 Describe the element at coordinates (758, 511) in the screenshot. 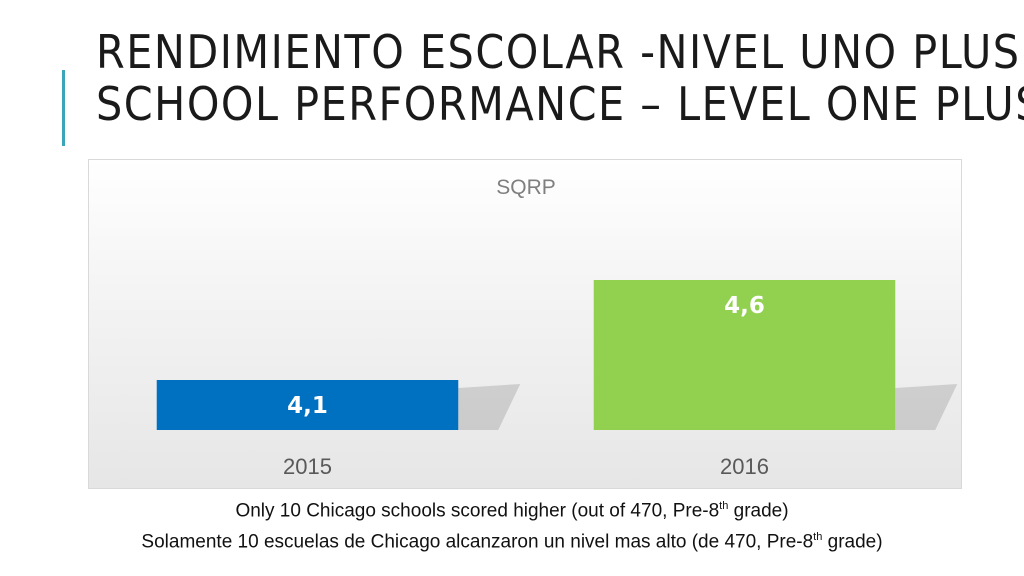

I see `caption-english-tail: grade)` at that location.